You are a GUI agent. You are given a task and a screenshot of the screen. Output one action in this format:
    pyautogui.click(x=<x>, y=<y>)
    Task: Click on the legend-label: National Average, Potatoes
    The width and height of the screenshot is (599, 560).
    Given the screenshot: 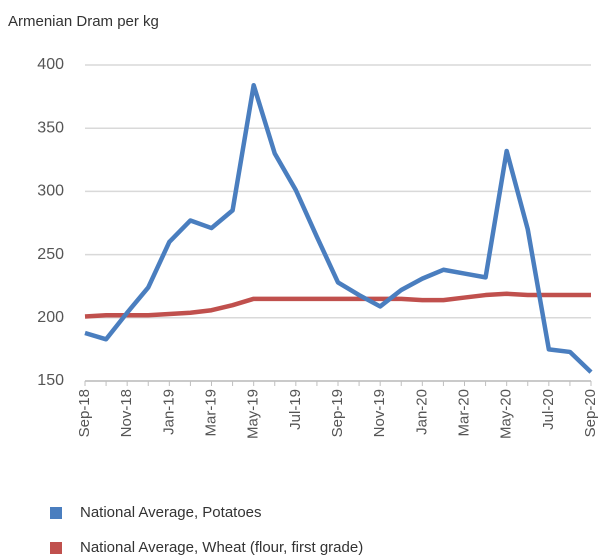 What is the action you would take?
    pyautogui.click(x=171, y=512)
    